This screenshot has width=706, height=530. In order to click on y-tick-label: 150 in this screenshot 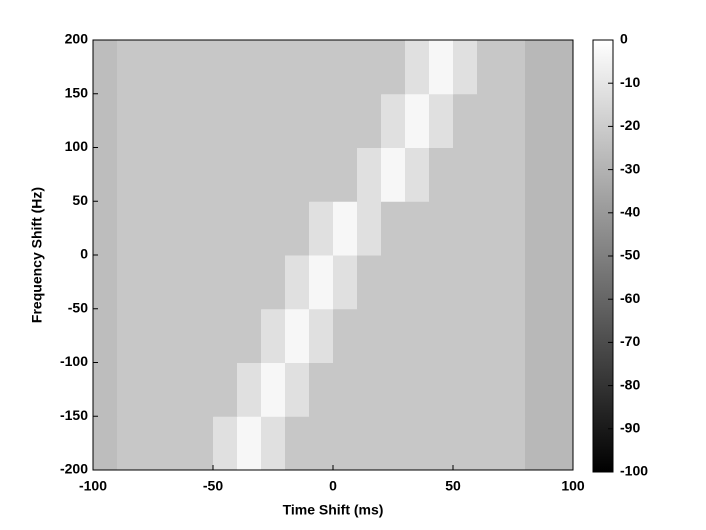, I will do `click(77, 92)`.